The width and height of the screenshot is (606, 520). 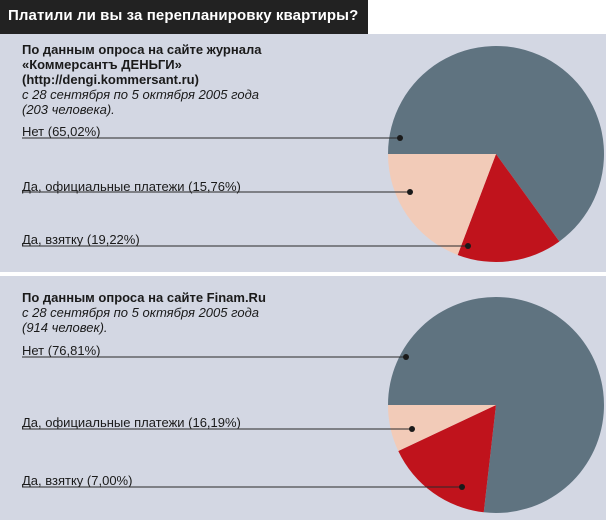 I want to click on divider, so click(x=303, y=274).